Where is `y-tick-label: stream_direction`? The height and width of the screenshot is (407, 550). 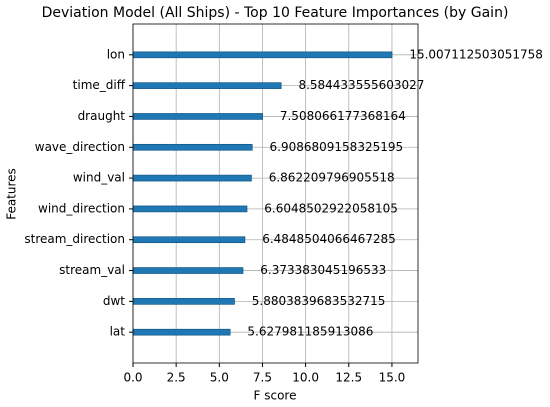 y-tick-label: stream_direction is located at coordinates (74, 239).